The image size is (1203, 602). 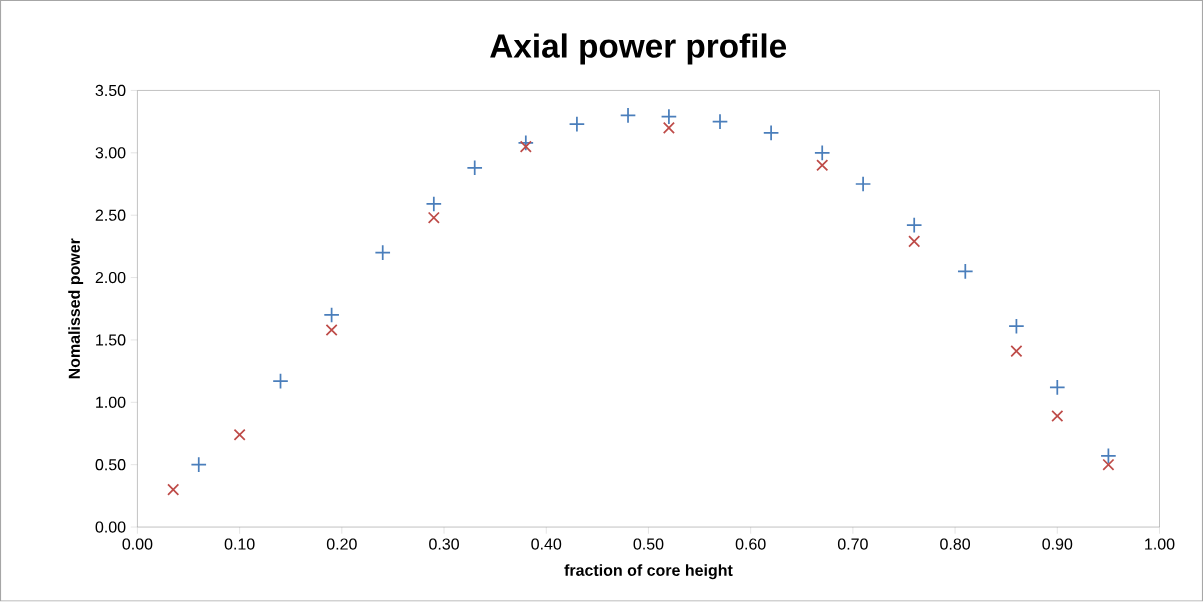 I want to click on x-tick-label: 0.70, so click(x=852, y=544).